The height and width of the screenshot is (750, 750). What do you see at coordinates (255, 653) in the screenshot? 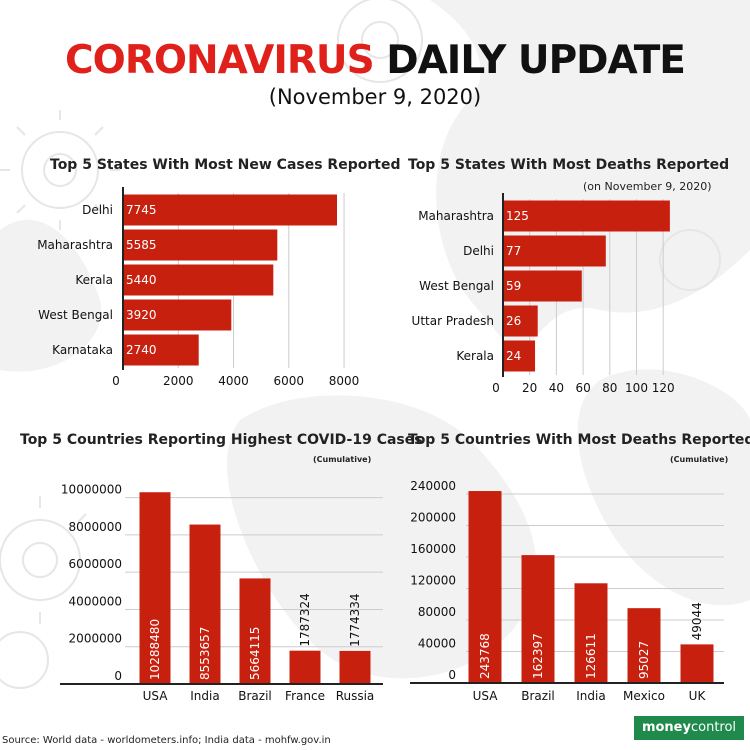
I see `countries-cases-data-label: 5664115` at bounding box center [255, 653].